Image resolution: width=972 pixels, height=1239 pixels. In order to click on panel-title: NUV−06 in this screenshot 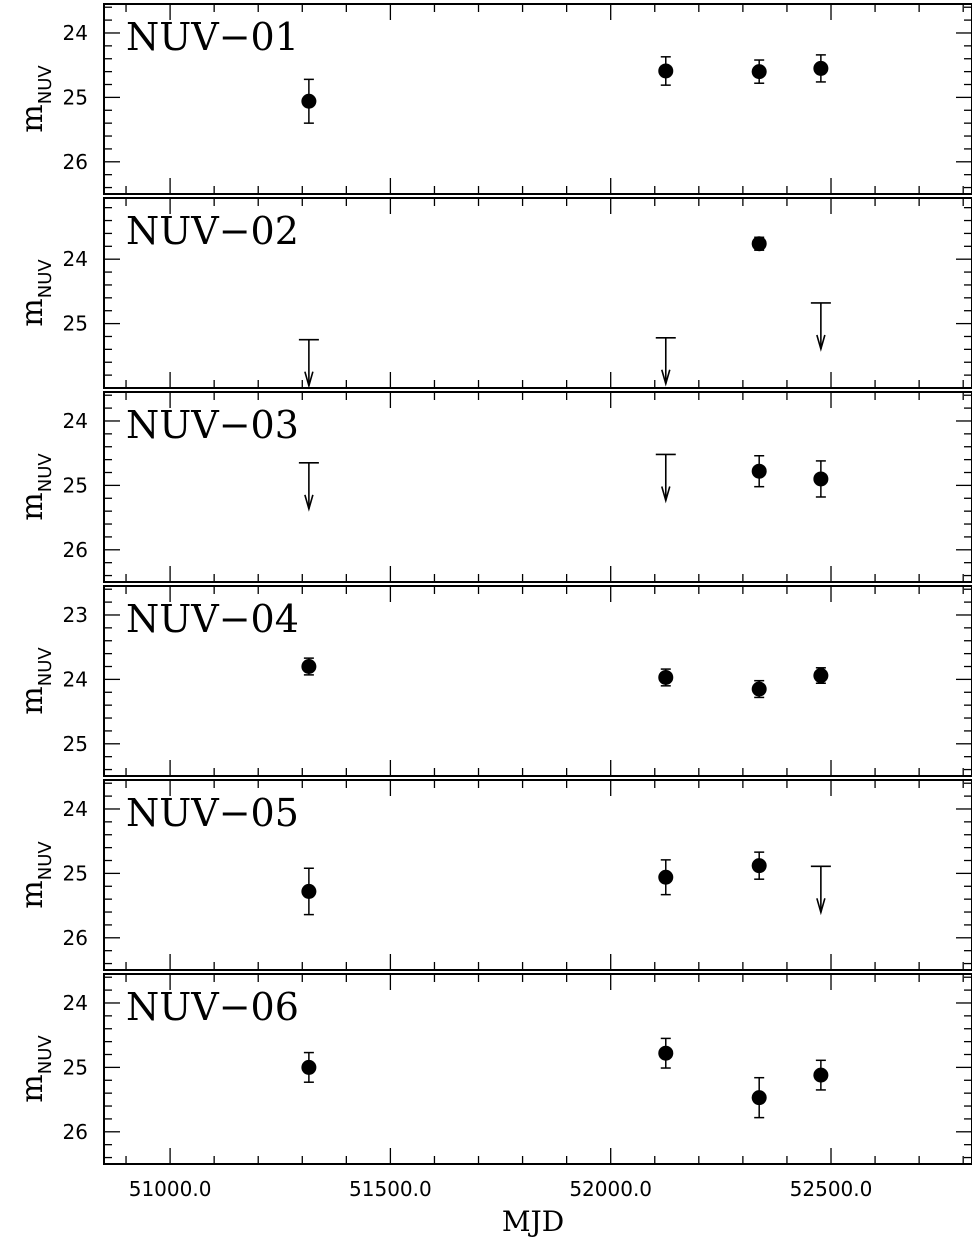, I will do `click(212, 1007)`.